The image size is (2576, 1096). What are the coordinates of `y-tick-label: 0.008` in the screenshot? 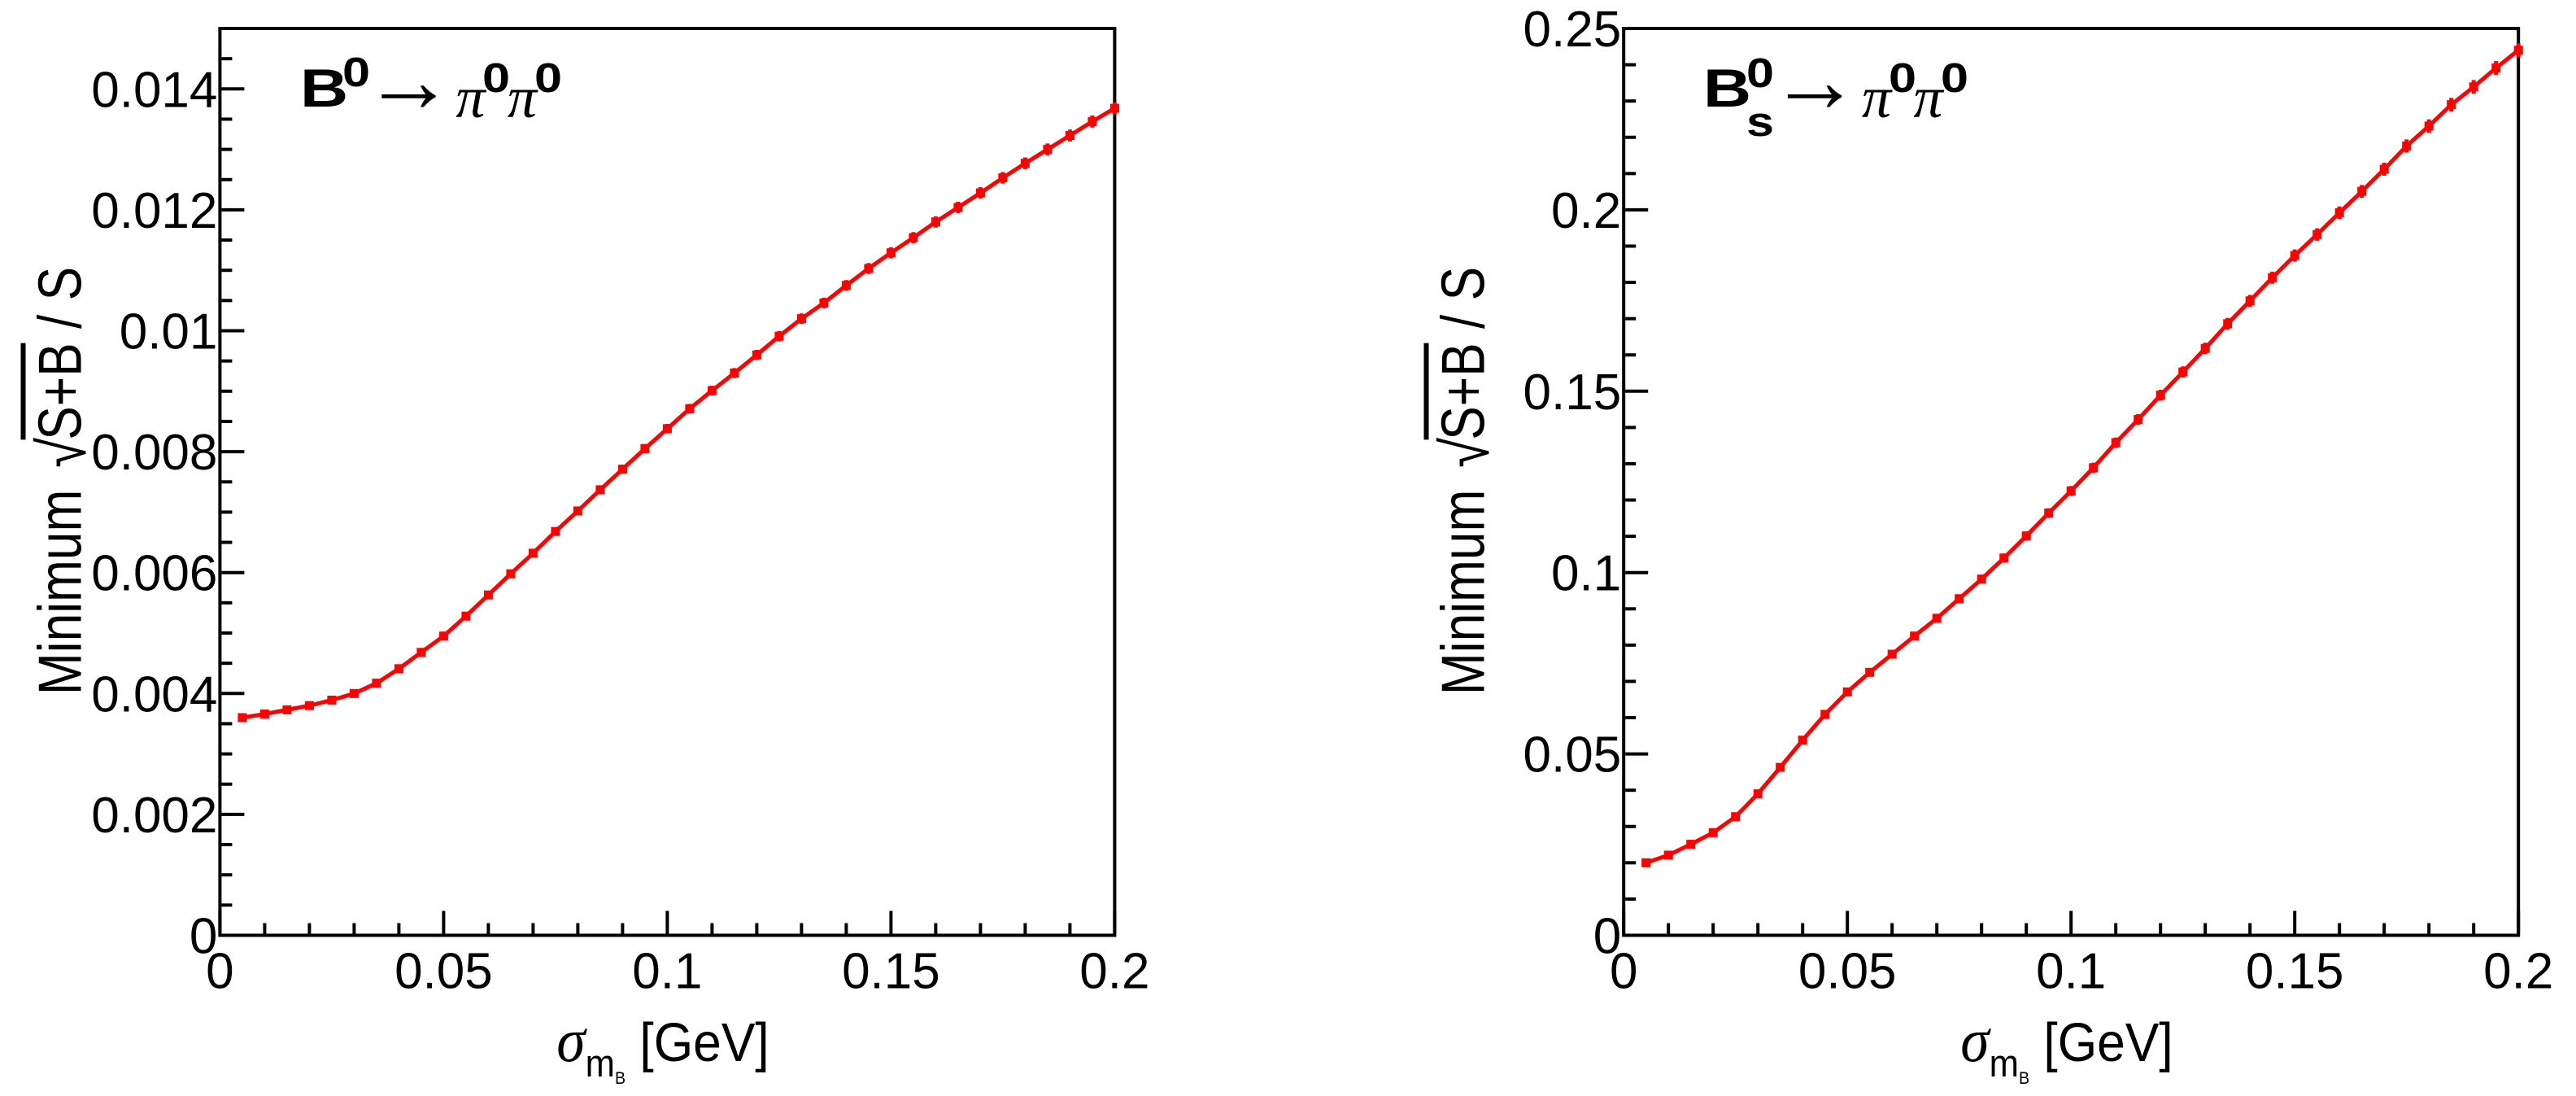 It's located at (154, 453).